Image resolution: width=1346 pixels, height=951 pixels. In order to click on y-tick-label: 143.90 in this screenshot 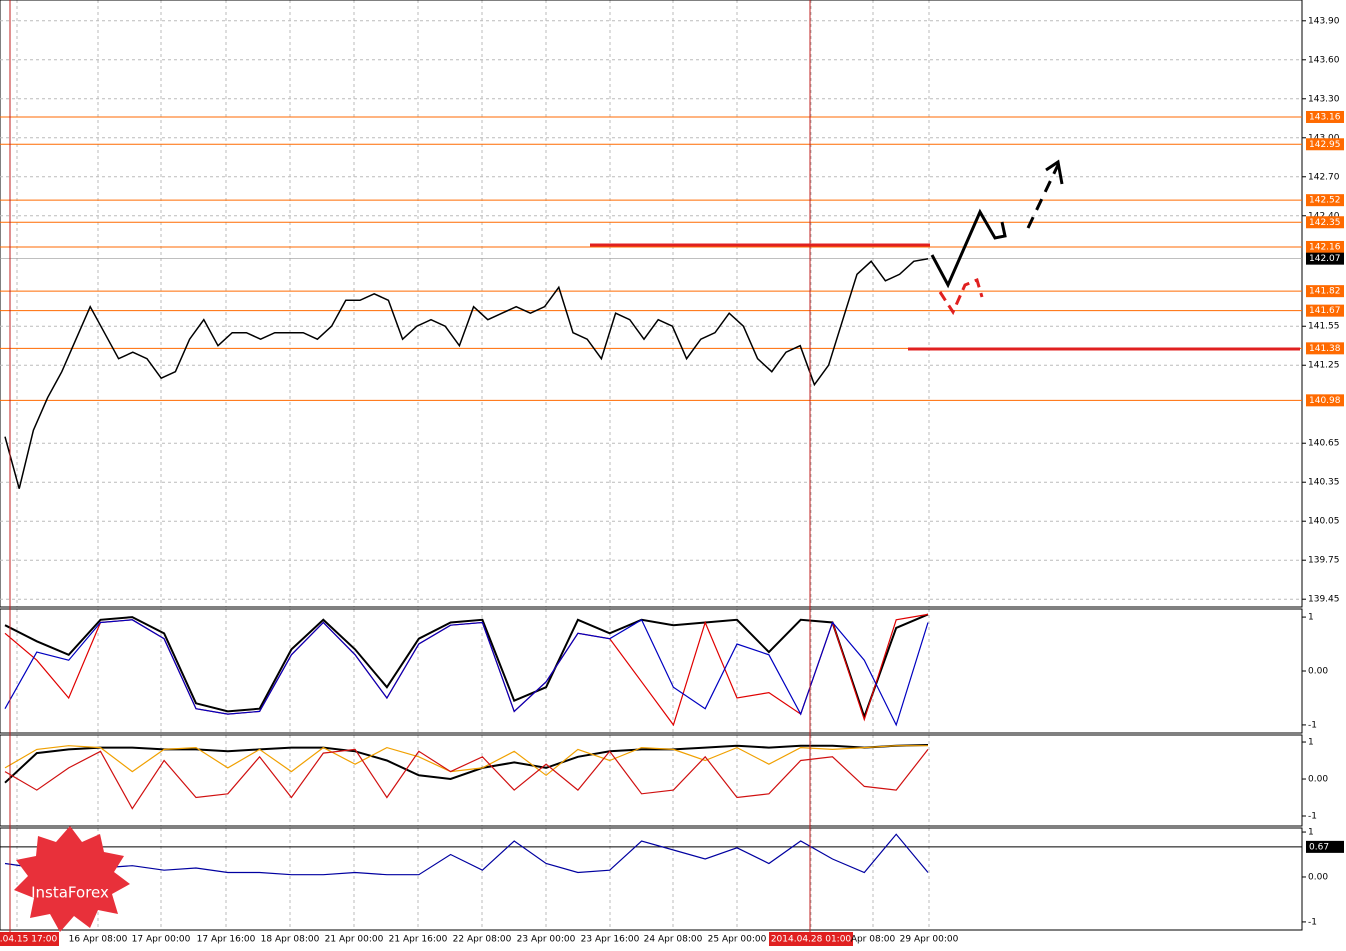, I will do `click(1324, 21)`.